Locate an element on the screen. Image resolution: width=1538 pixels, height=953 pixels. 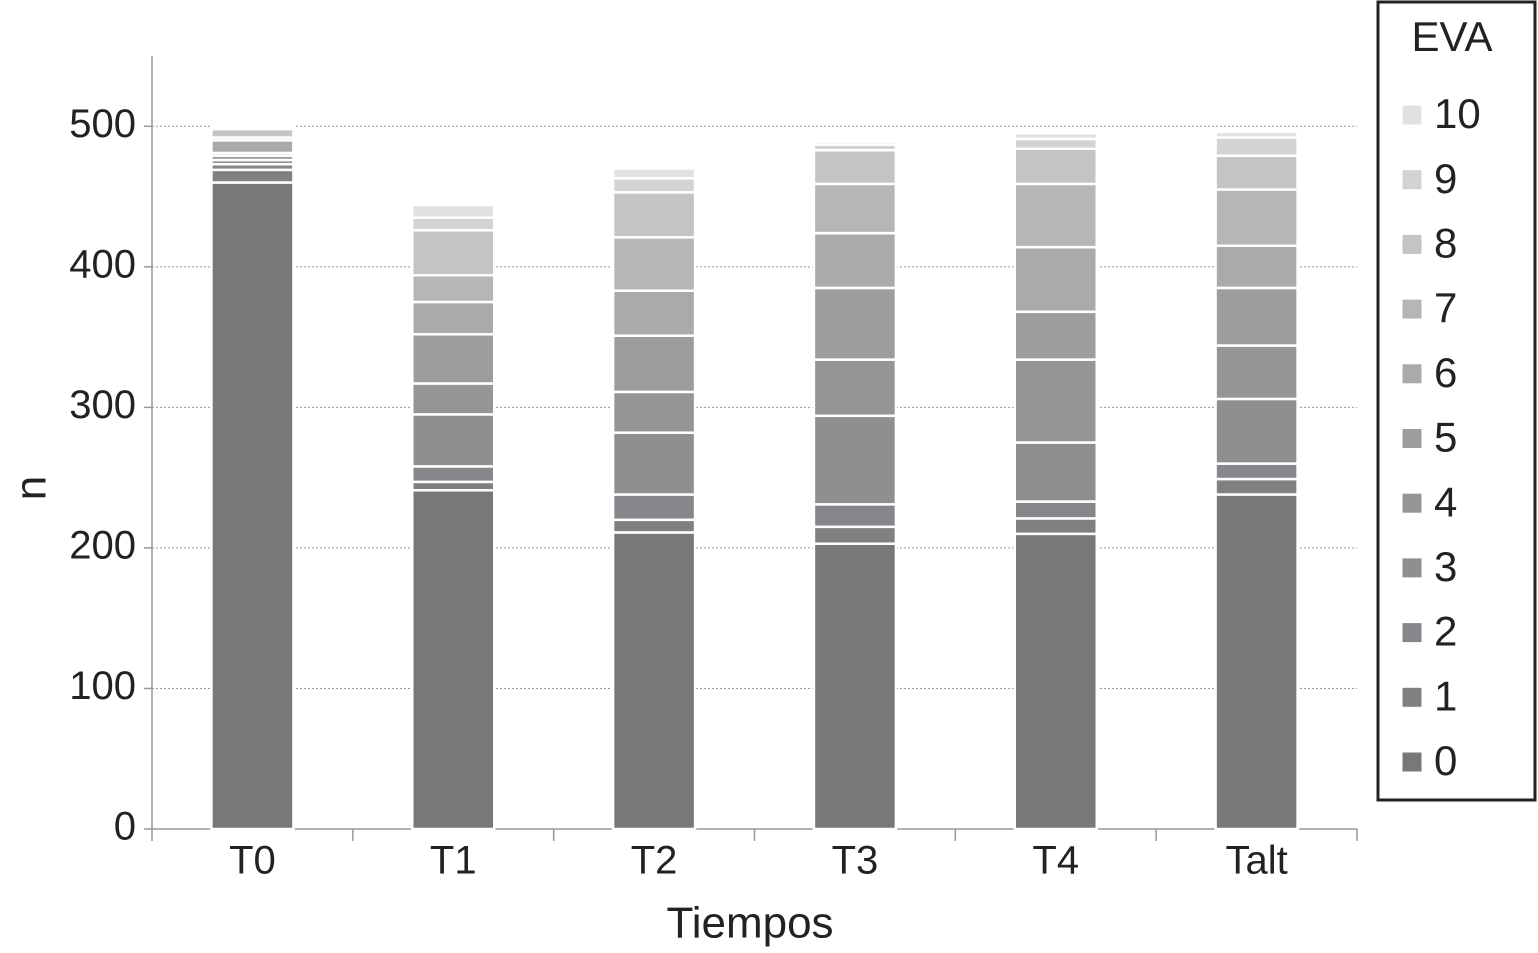
legend-label: 6 is located at coordinates (1445, 372).